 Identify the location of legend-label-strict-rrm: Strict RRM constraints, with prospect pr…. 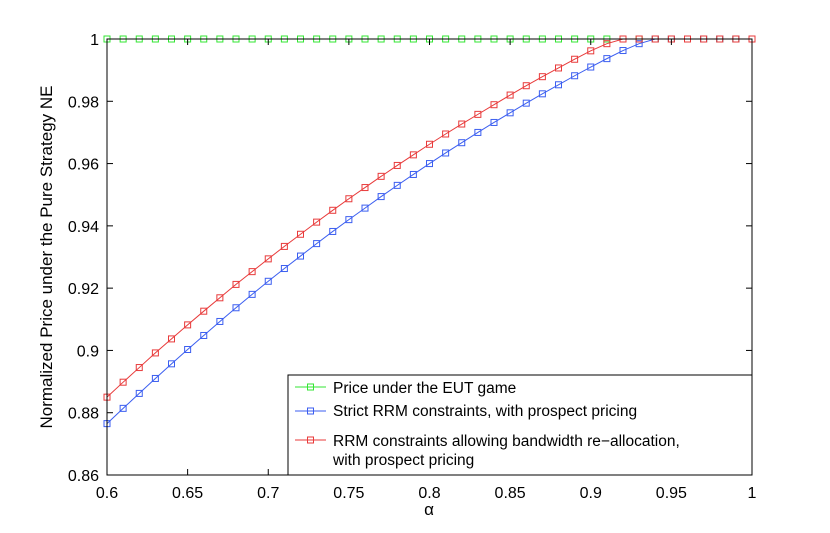
(485, 411).